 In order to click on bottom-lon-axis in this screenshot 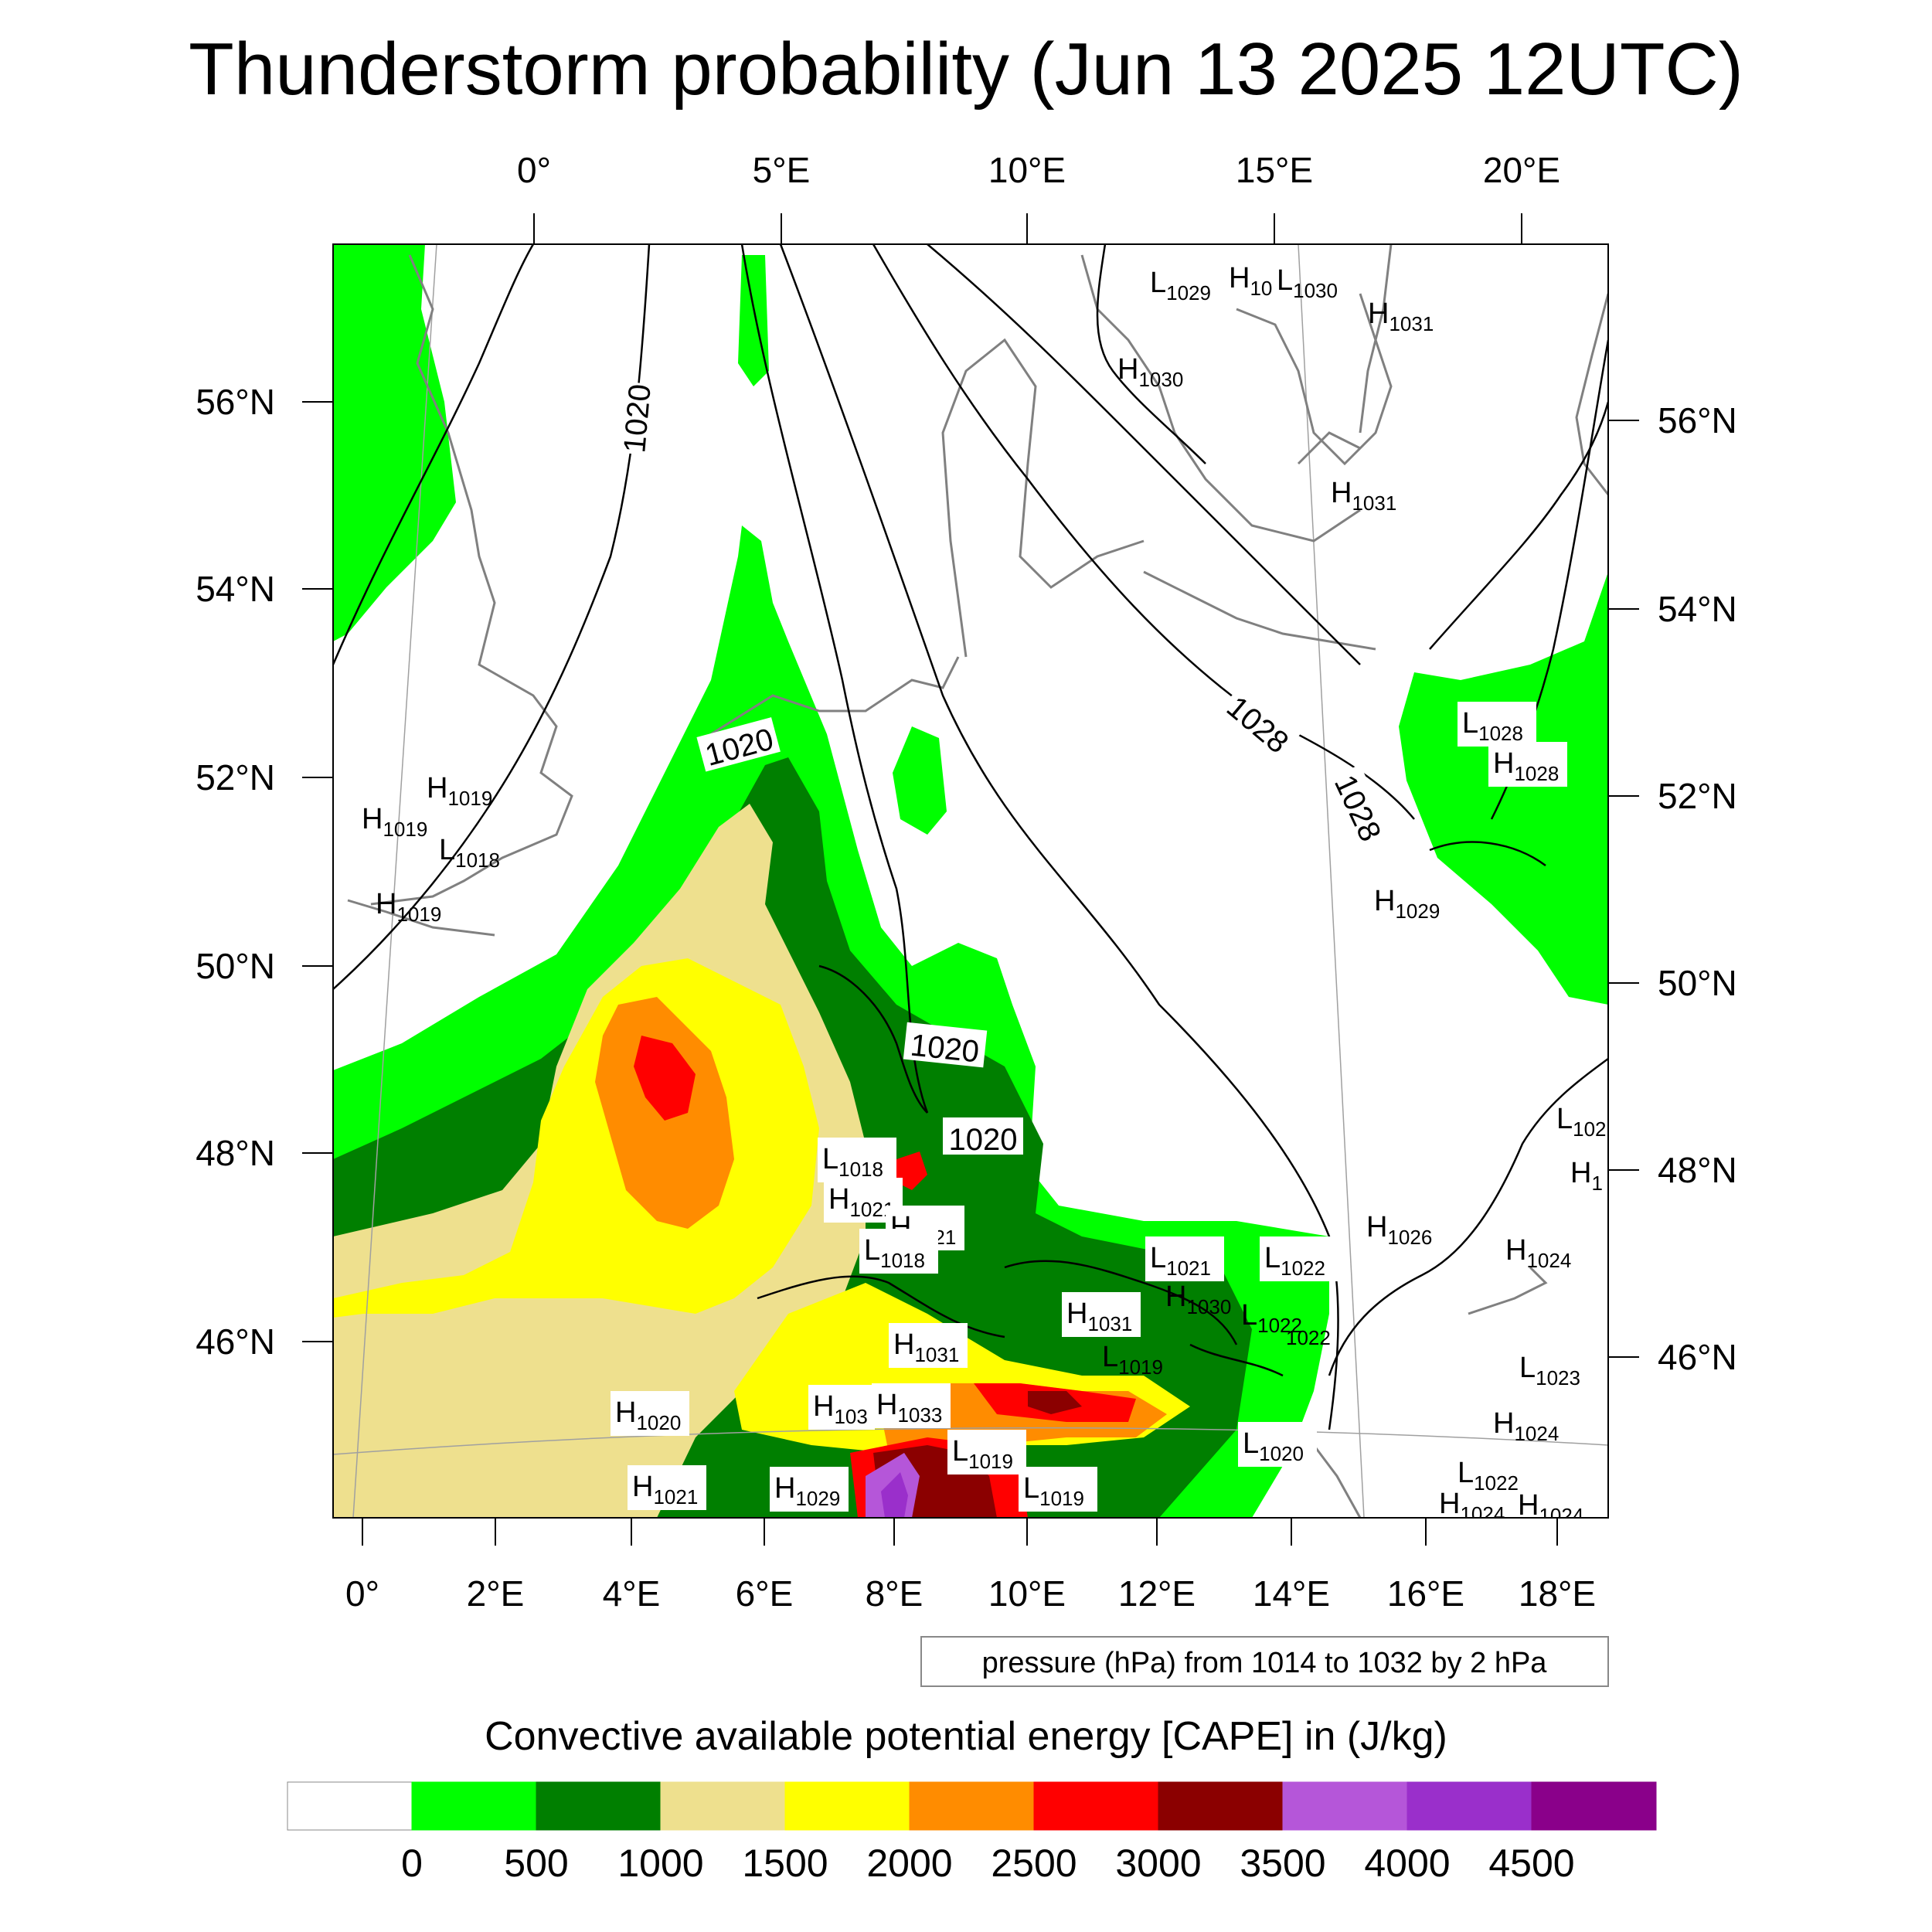, I will do `click(960, 1532)`.